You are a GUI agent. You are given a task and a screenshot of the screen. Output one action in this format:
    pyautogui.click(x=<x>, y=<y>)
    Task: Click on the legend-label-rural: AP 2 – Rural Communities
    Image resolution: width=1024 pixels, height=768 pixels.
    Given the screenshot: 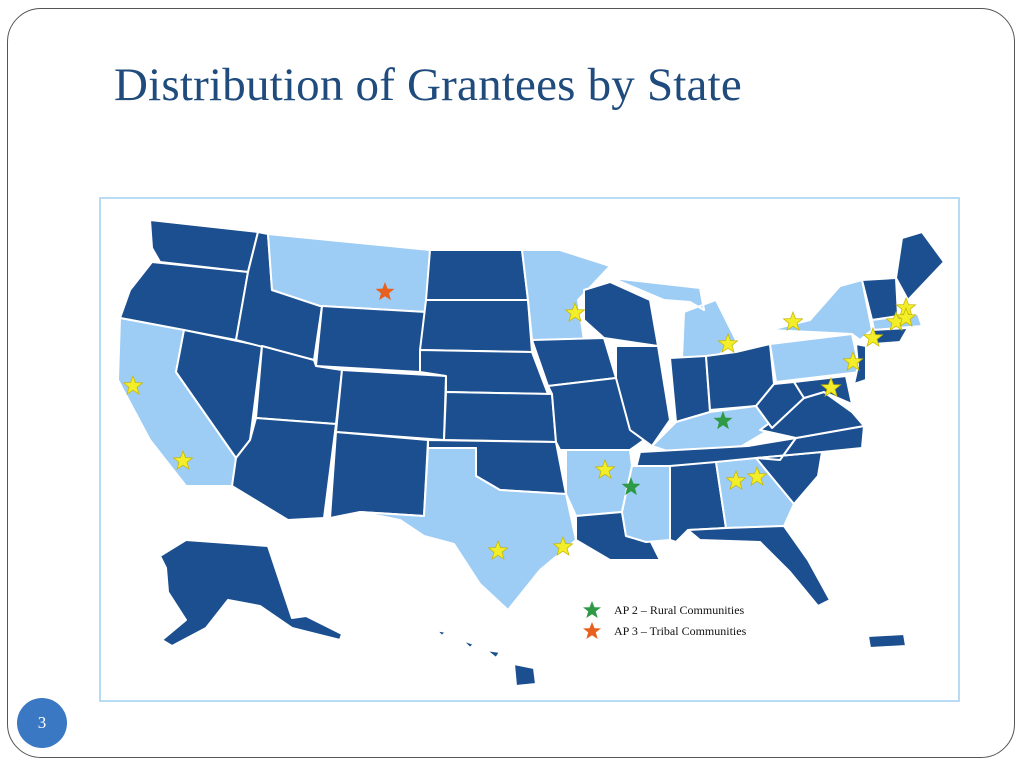 What is the action you would take?
    pyautogui.click(x=679, y=609)
    